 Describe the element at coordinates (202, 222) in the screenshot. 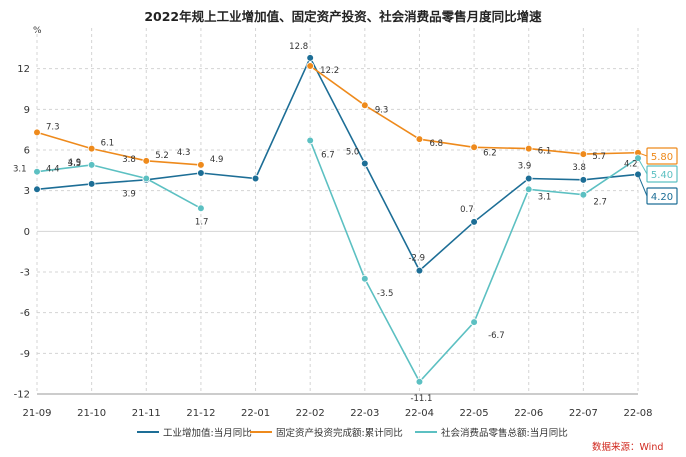

I see `data-label: 1.7` at that location.